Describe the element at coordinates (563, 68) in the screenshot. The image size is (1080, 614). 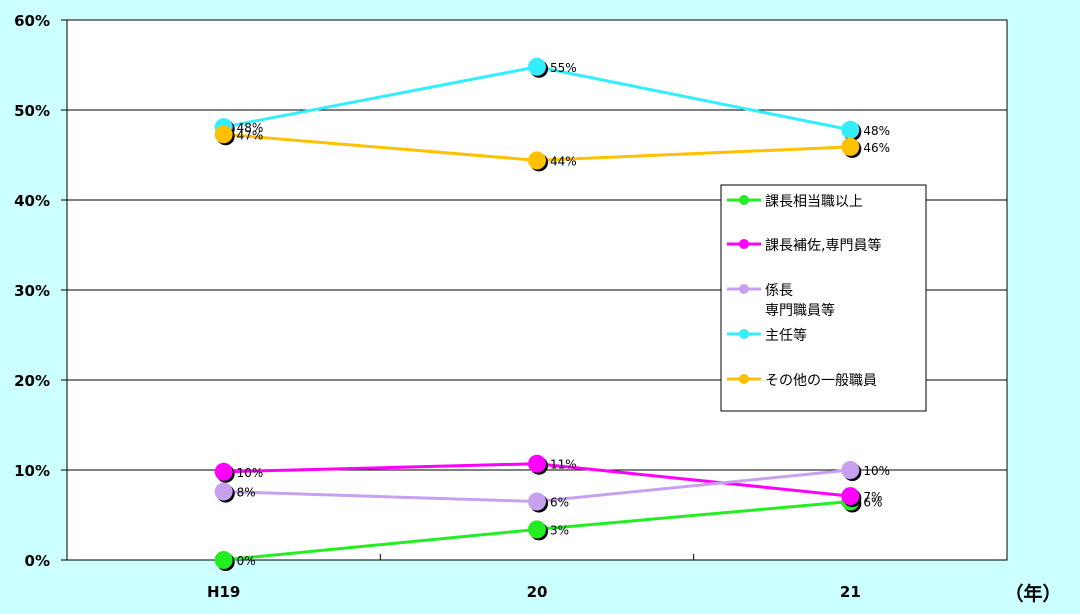
I see `data-label: 55%` at that location.